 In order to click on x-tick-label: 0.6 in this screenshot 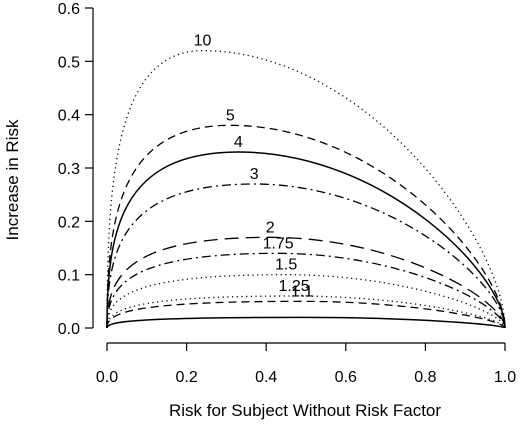, I will do `click(346, 377)`.